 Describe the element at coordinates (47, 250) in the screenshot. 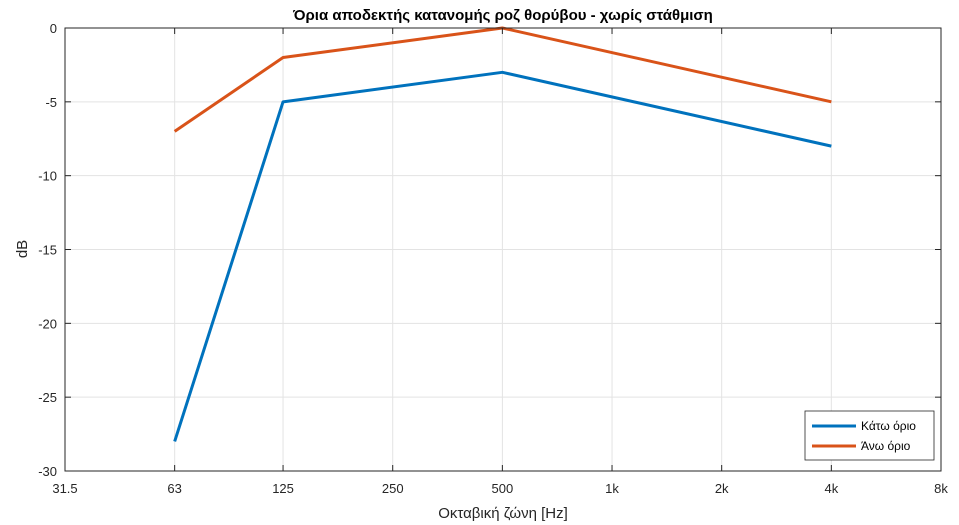

I see `y-tick-label: -15` at that location.